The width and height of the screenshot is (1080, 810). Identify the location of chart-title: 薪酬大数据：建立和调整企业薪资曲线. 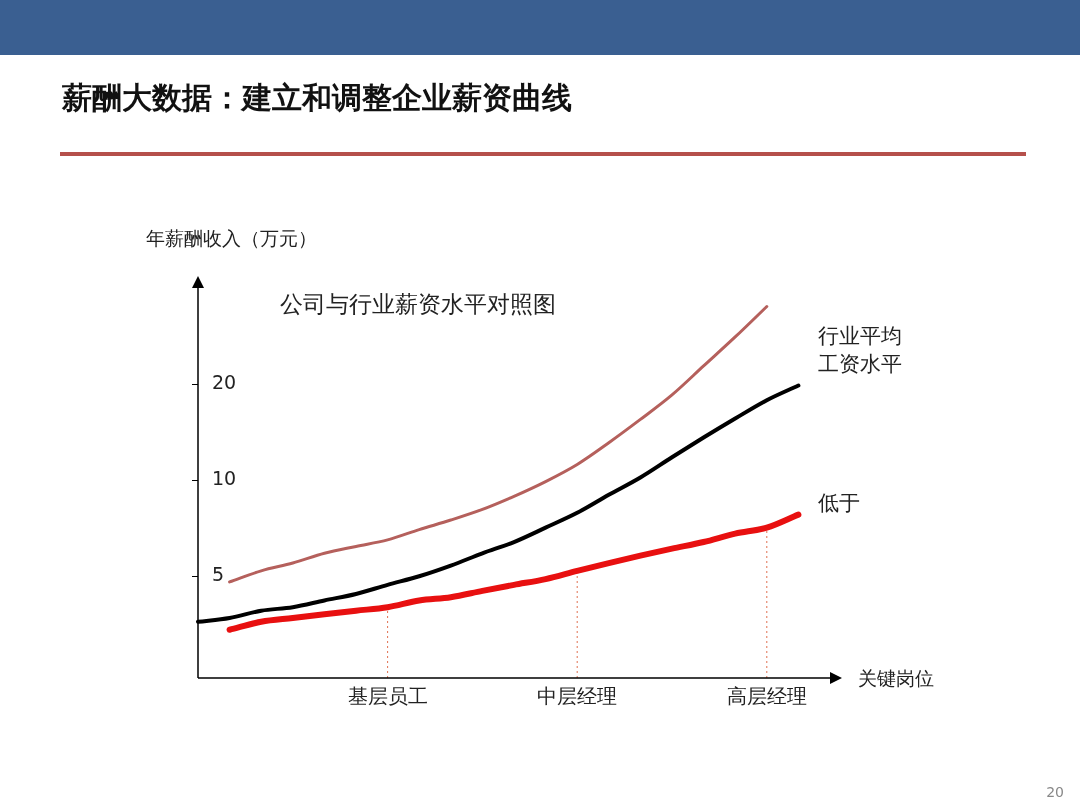
(317, 98).